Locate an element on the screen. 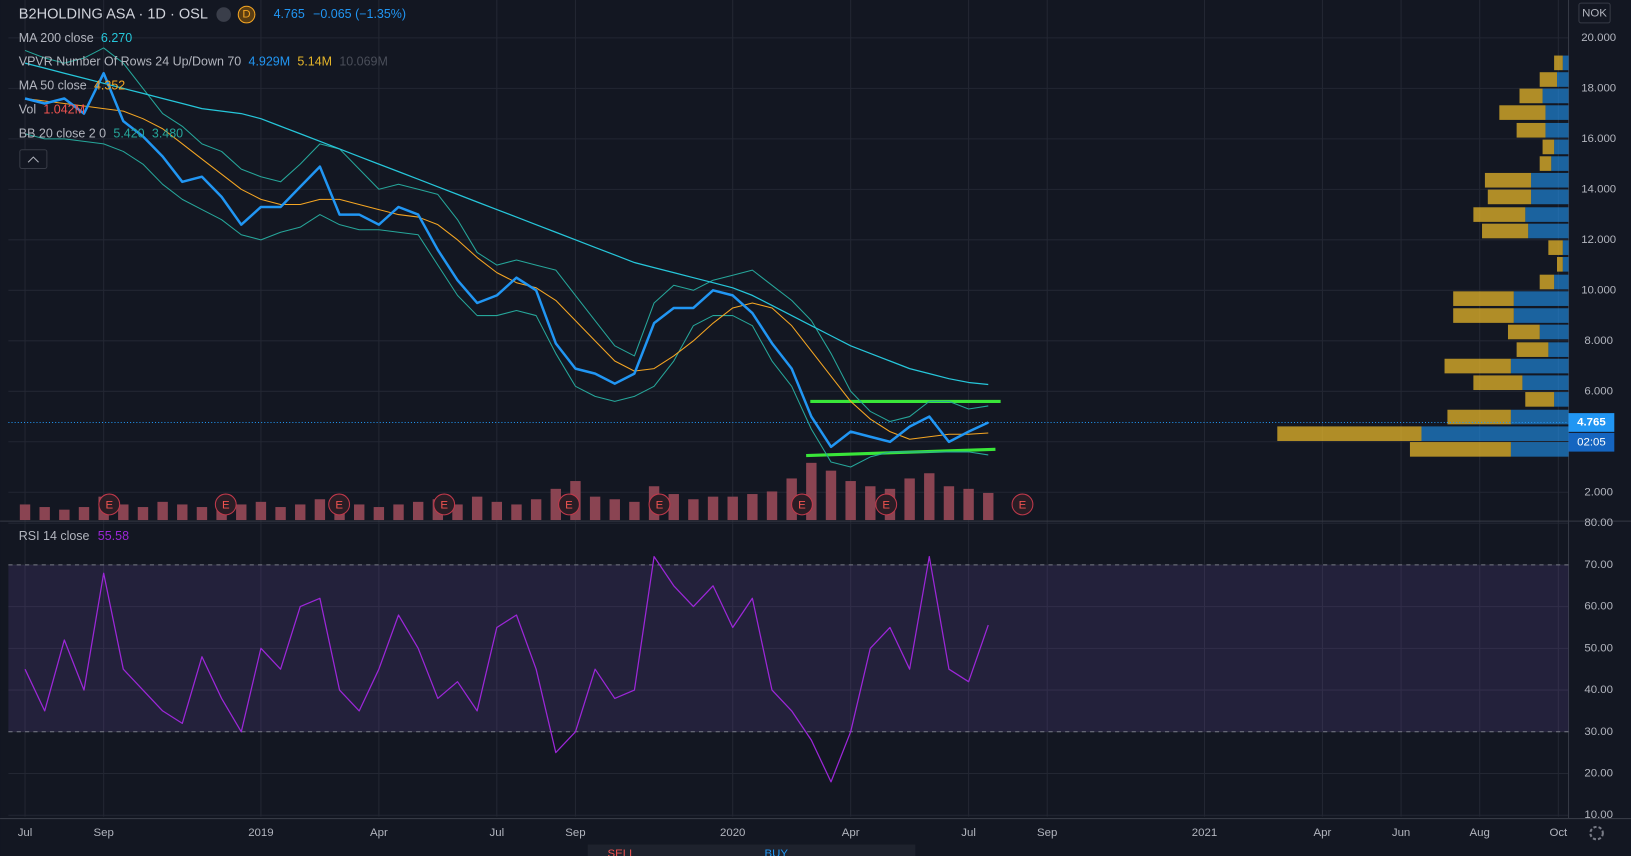  y-tick-label: 14.000 is located at coordinates (1598, 189).